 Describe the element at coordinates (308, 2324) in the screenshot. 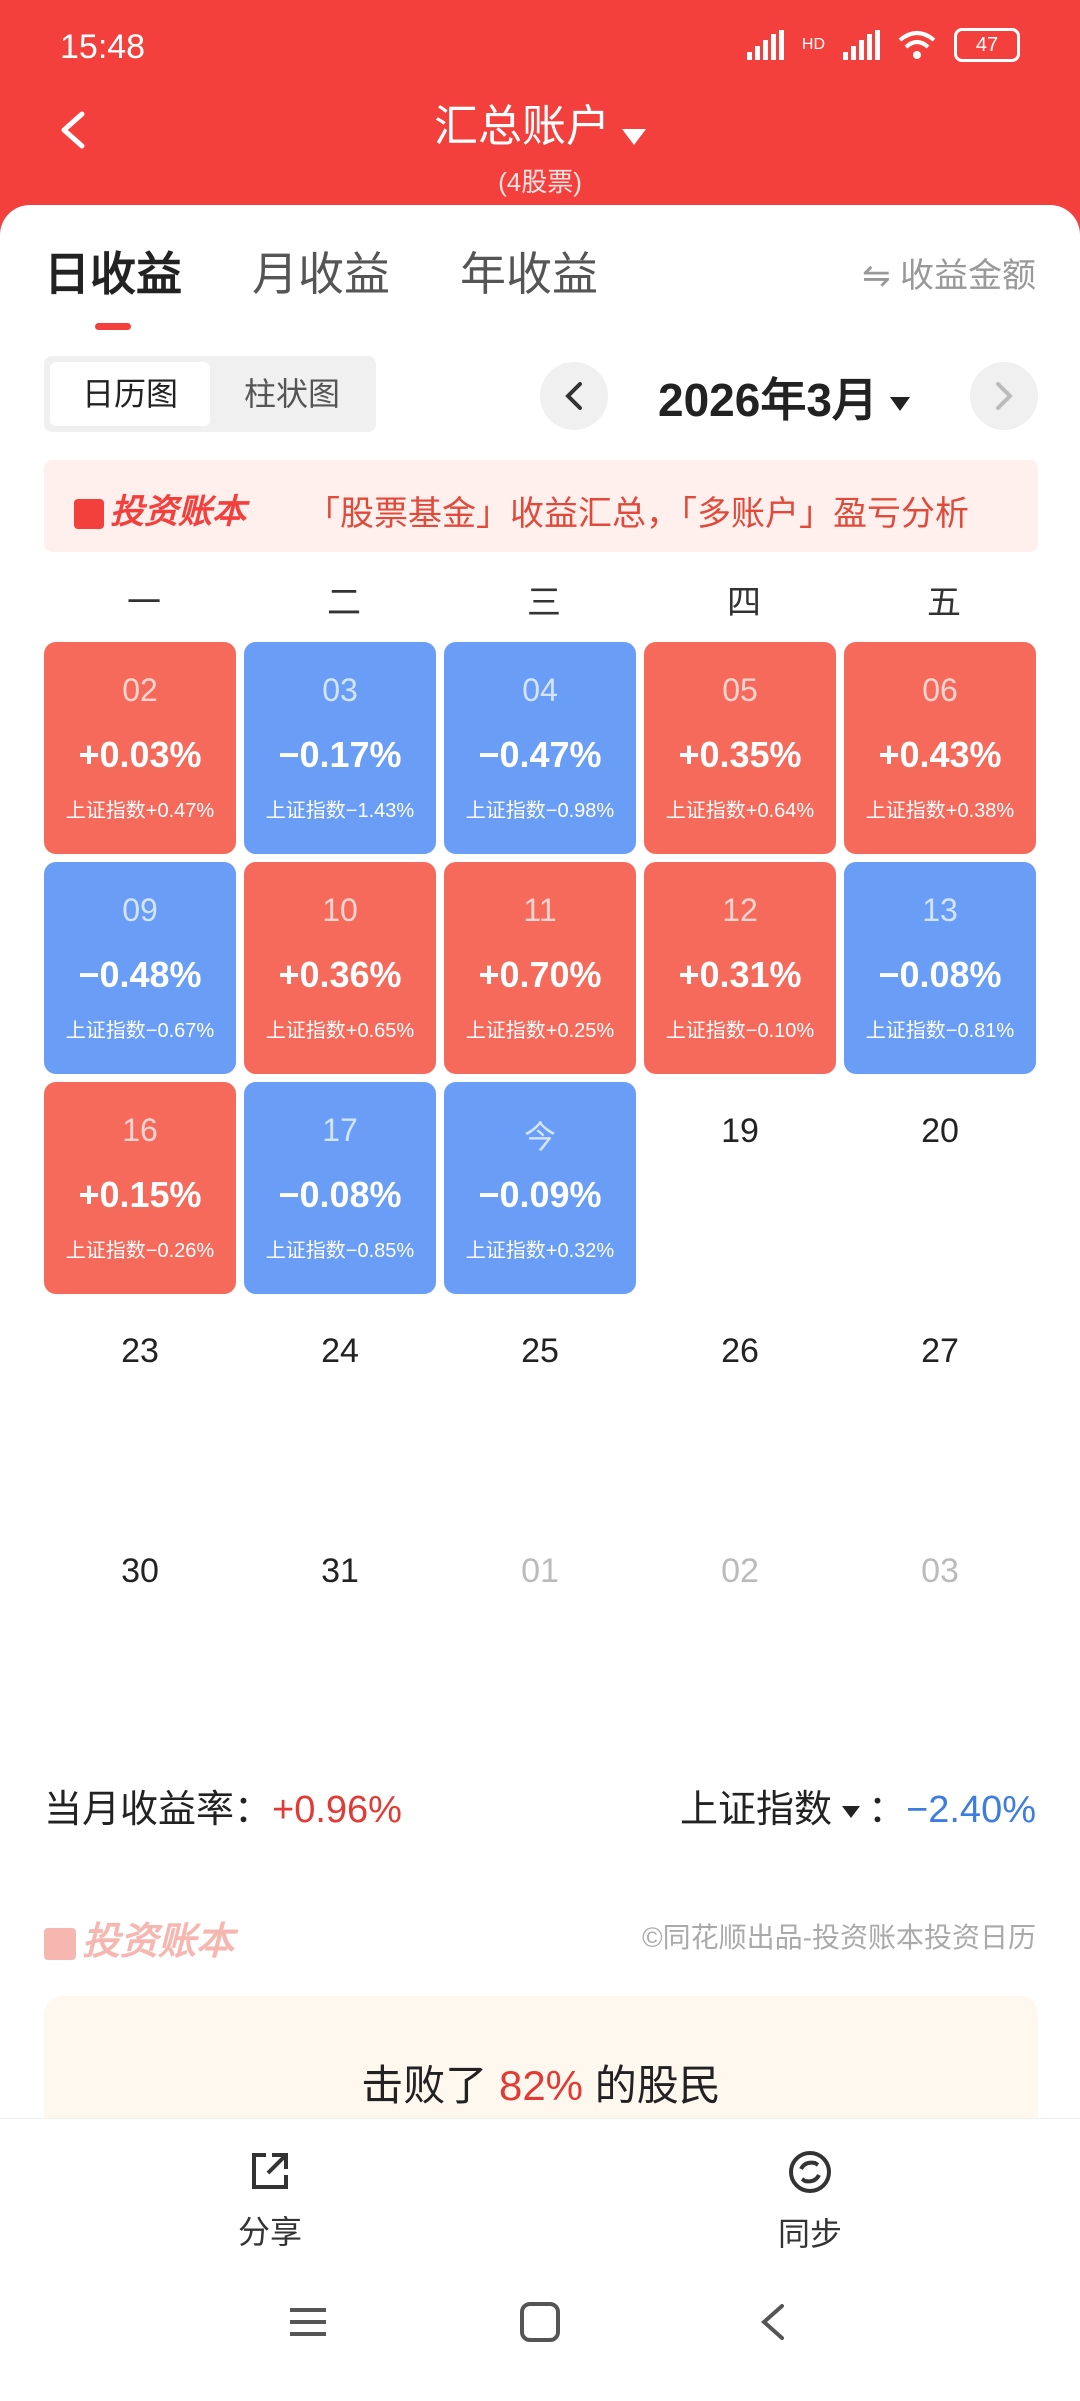

I see `menu-icon` at that location.